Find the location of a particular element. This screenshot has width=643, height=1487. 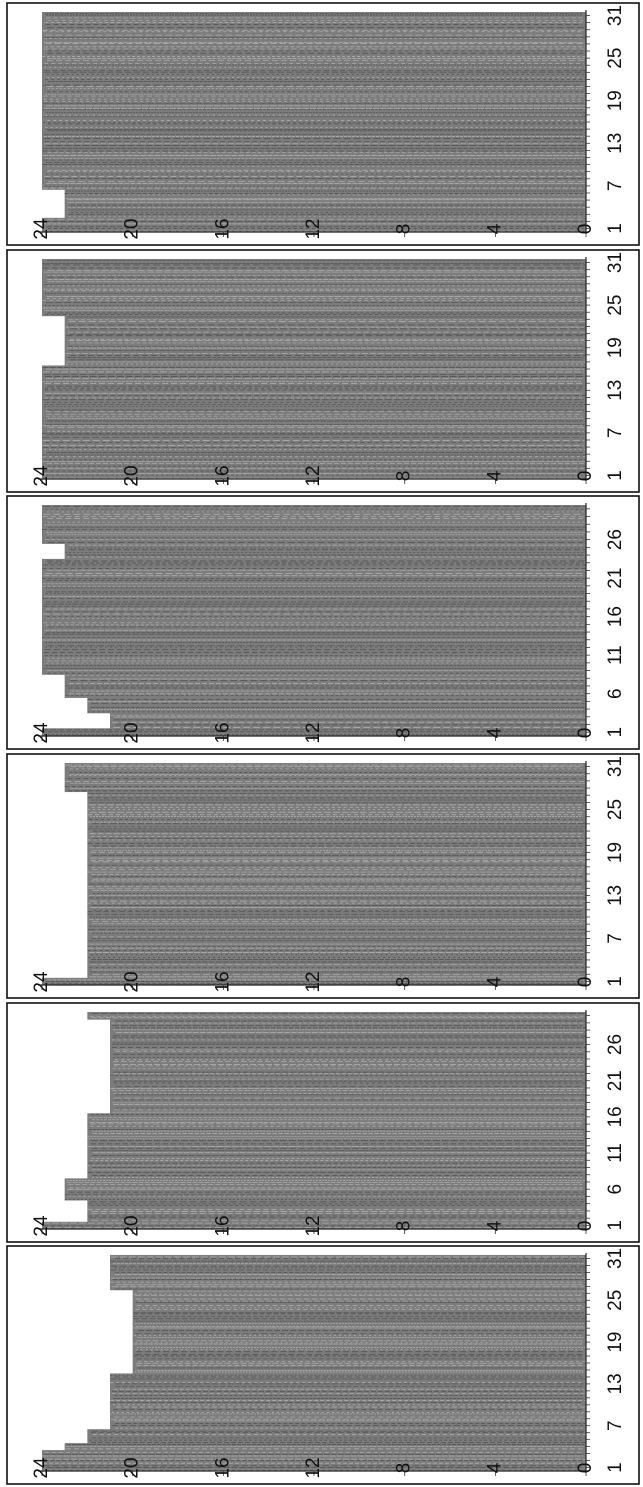

category-tick-label: 1 is located at coordinates (615, 475).